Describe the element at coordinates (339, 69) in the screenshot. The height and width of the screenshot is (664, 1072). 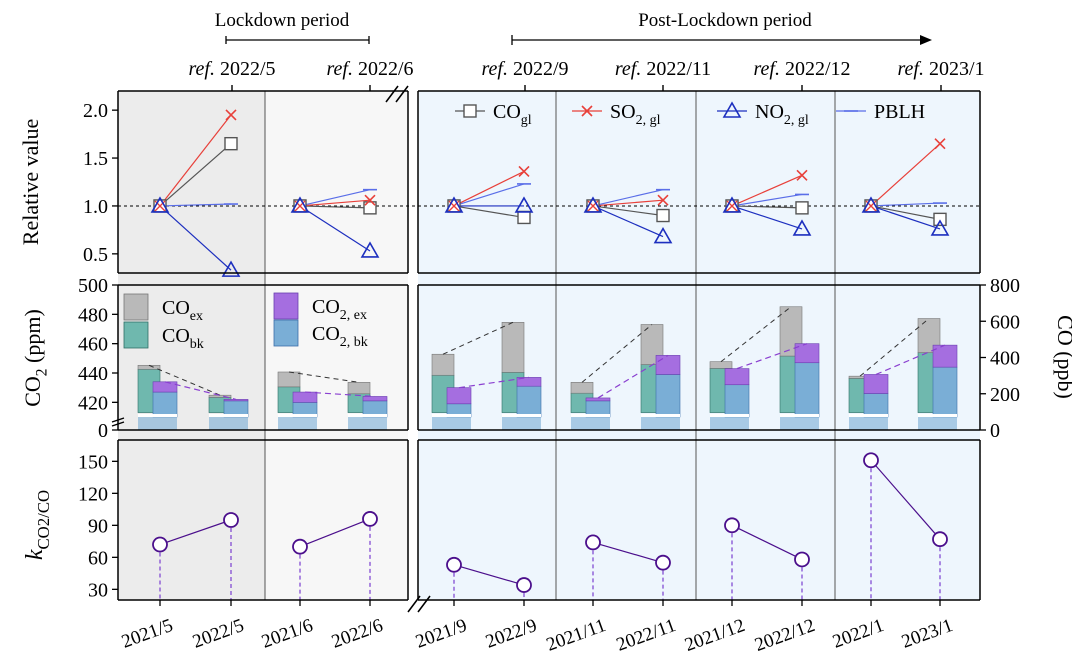
I see `ref-prefix-1: ref.` at that location.